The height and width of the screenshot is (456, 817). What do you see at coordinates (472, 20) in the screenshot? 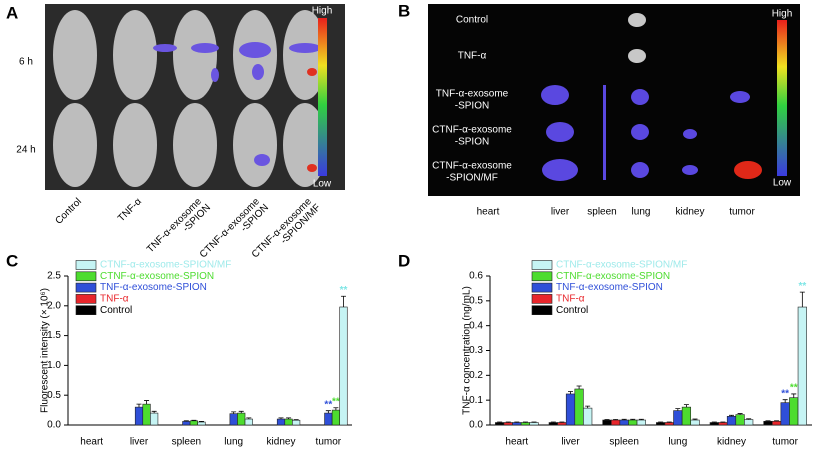
I see `row-label: Control` at bounding box center [472, 20].